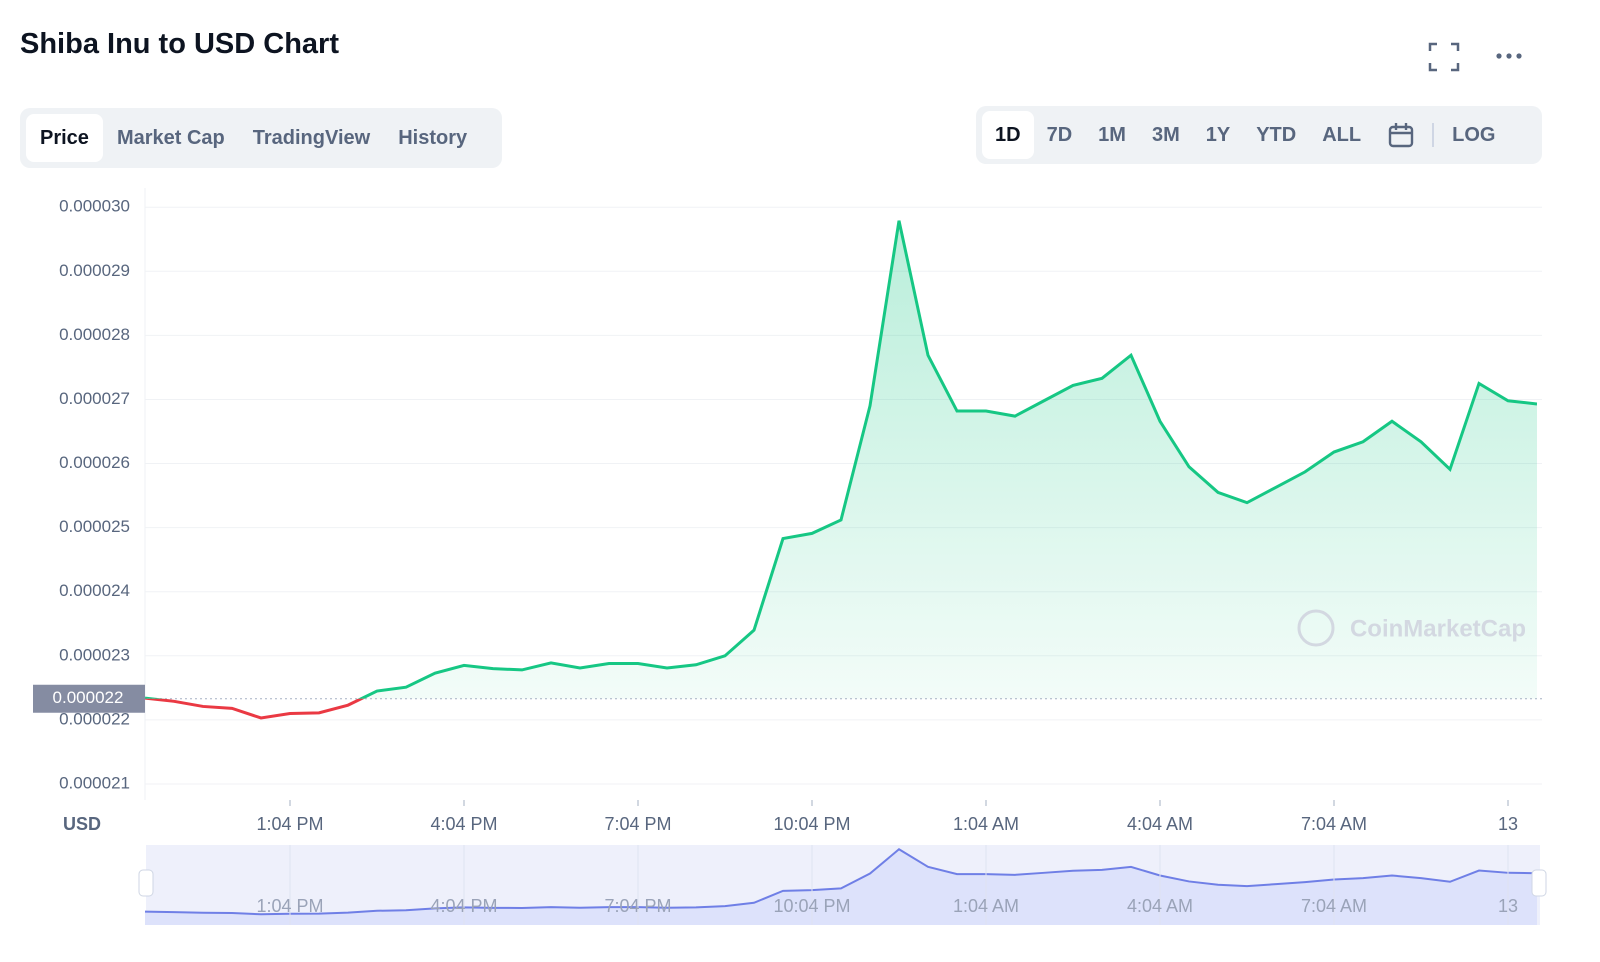  What do you see at coordinates (1474, 134) in the screenshot?
I see `scale-button: LOG` at bounding box center [1474, 134].